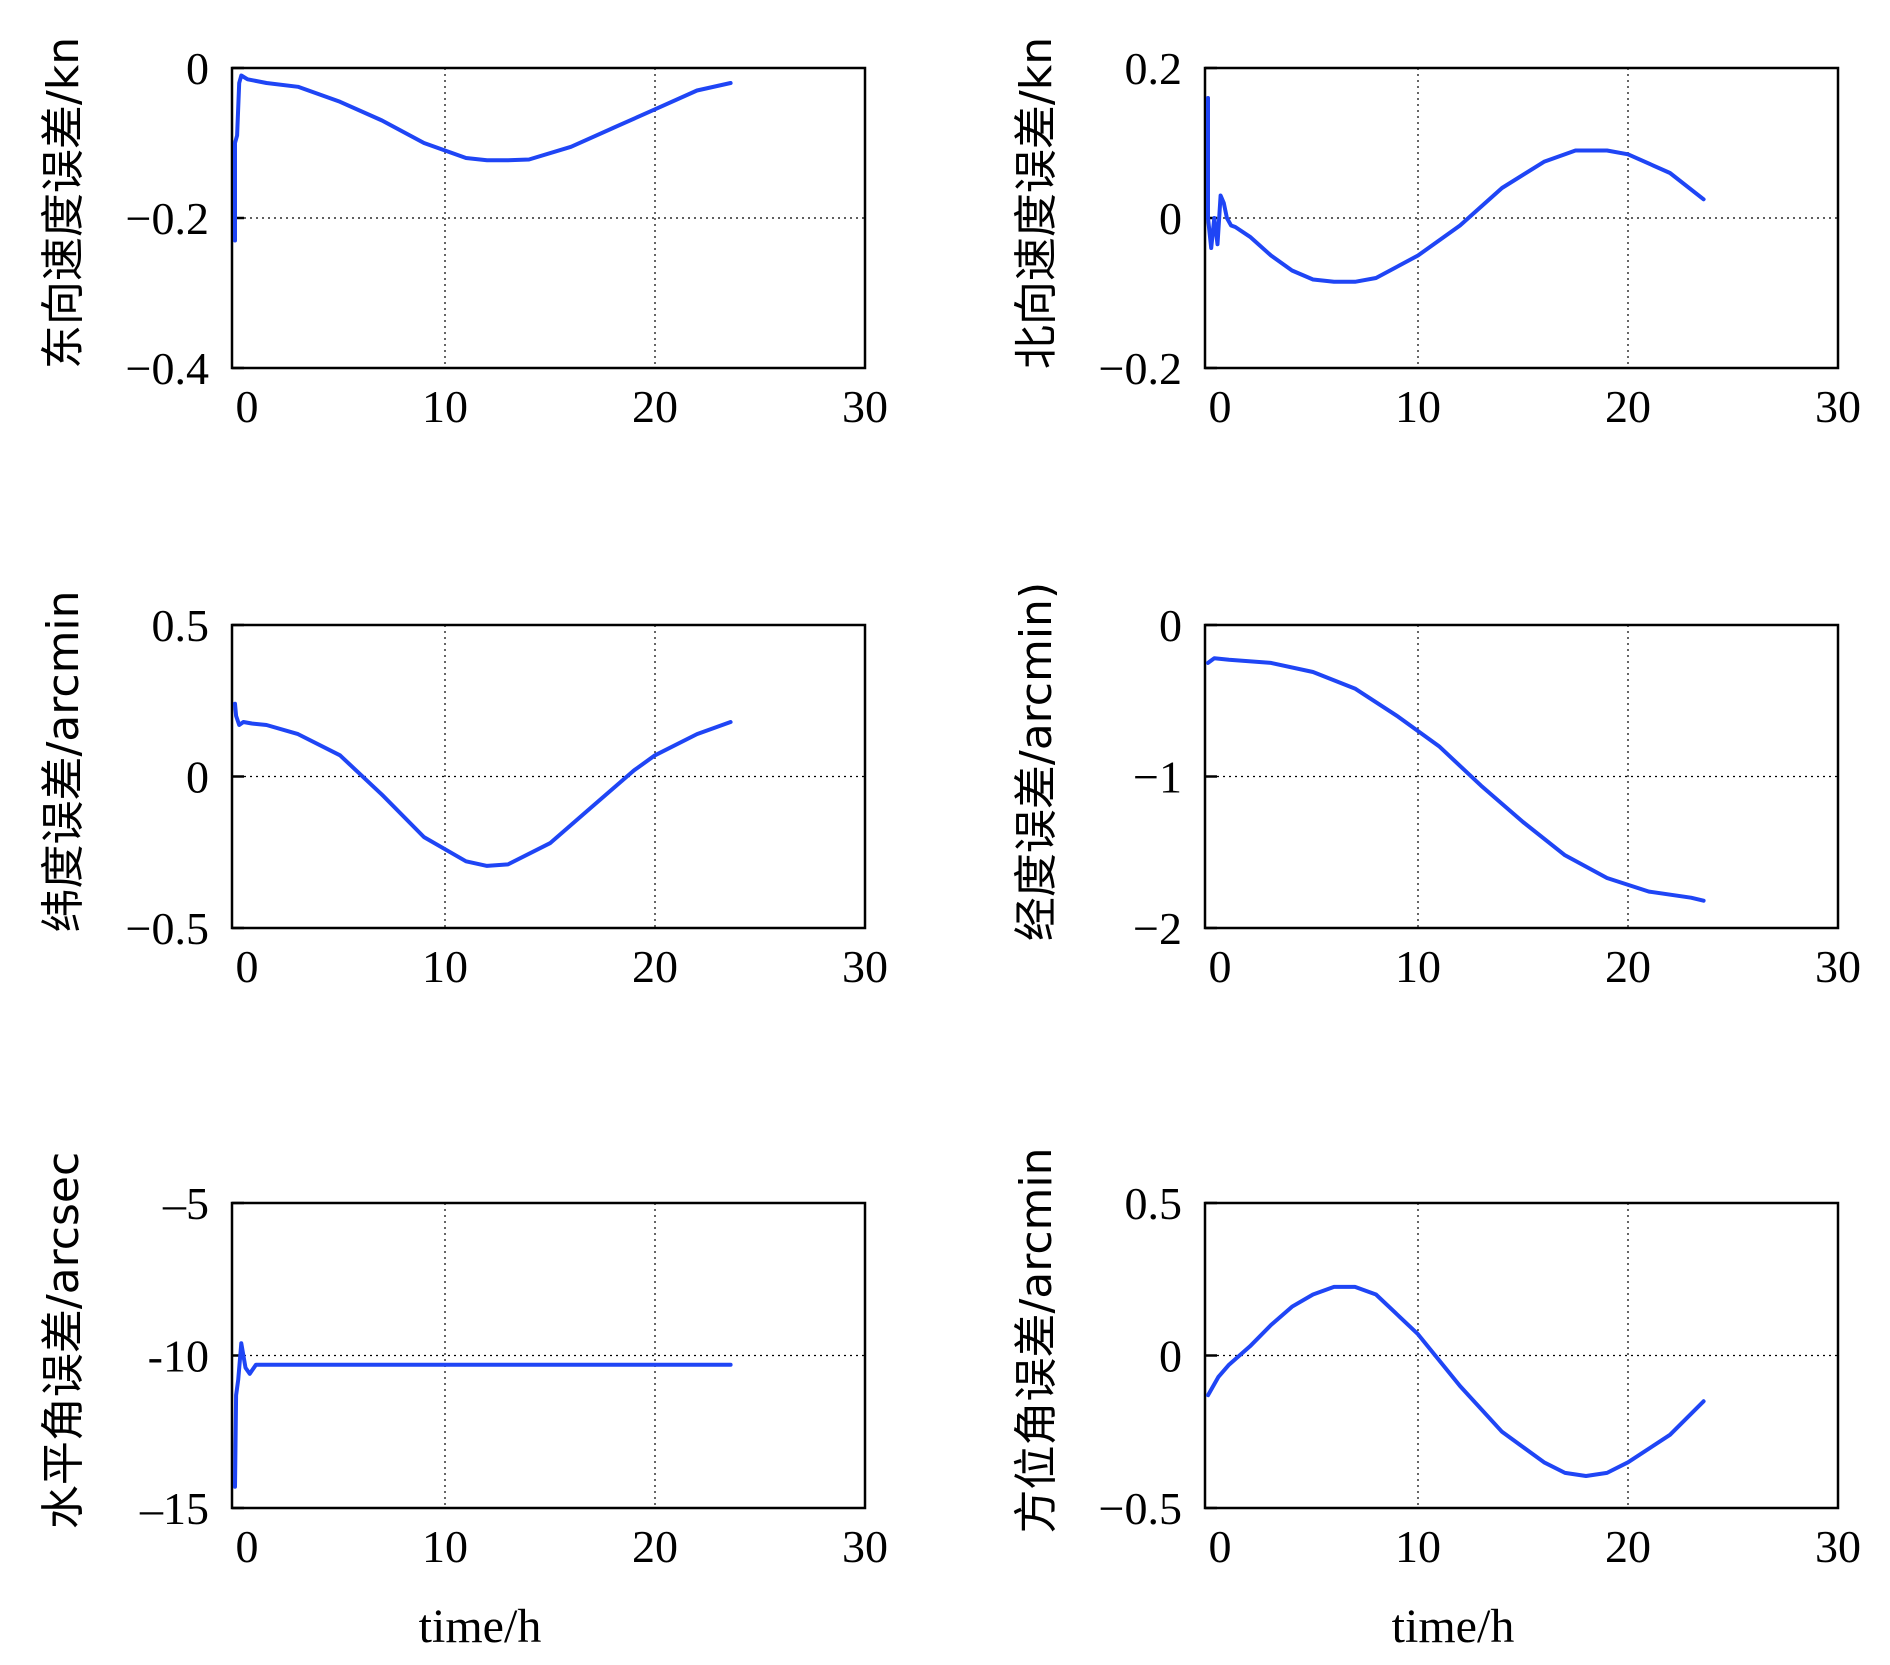  I want to click on chart-panel-5: 0 10 20 30 –15 -10 –5 水平角误差/arcsec time/h, so click(463, 1402).